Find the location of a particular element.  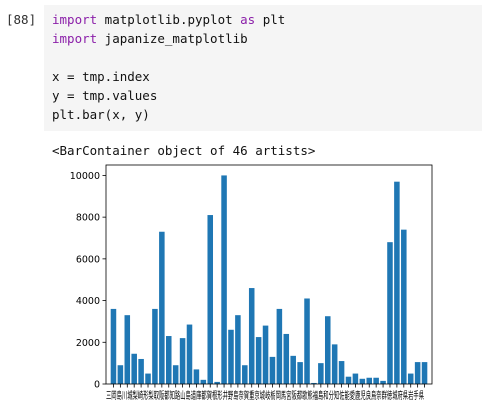

y-tick-label-1: 2000 is located at coordinates (88, 343).